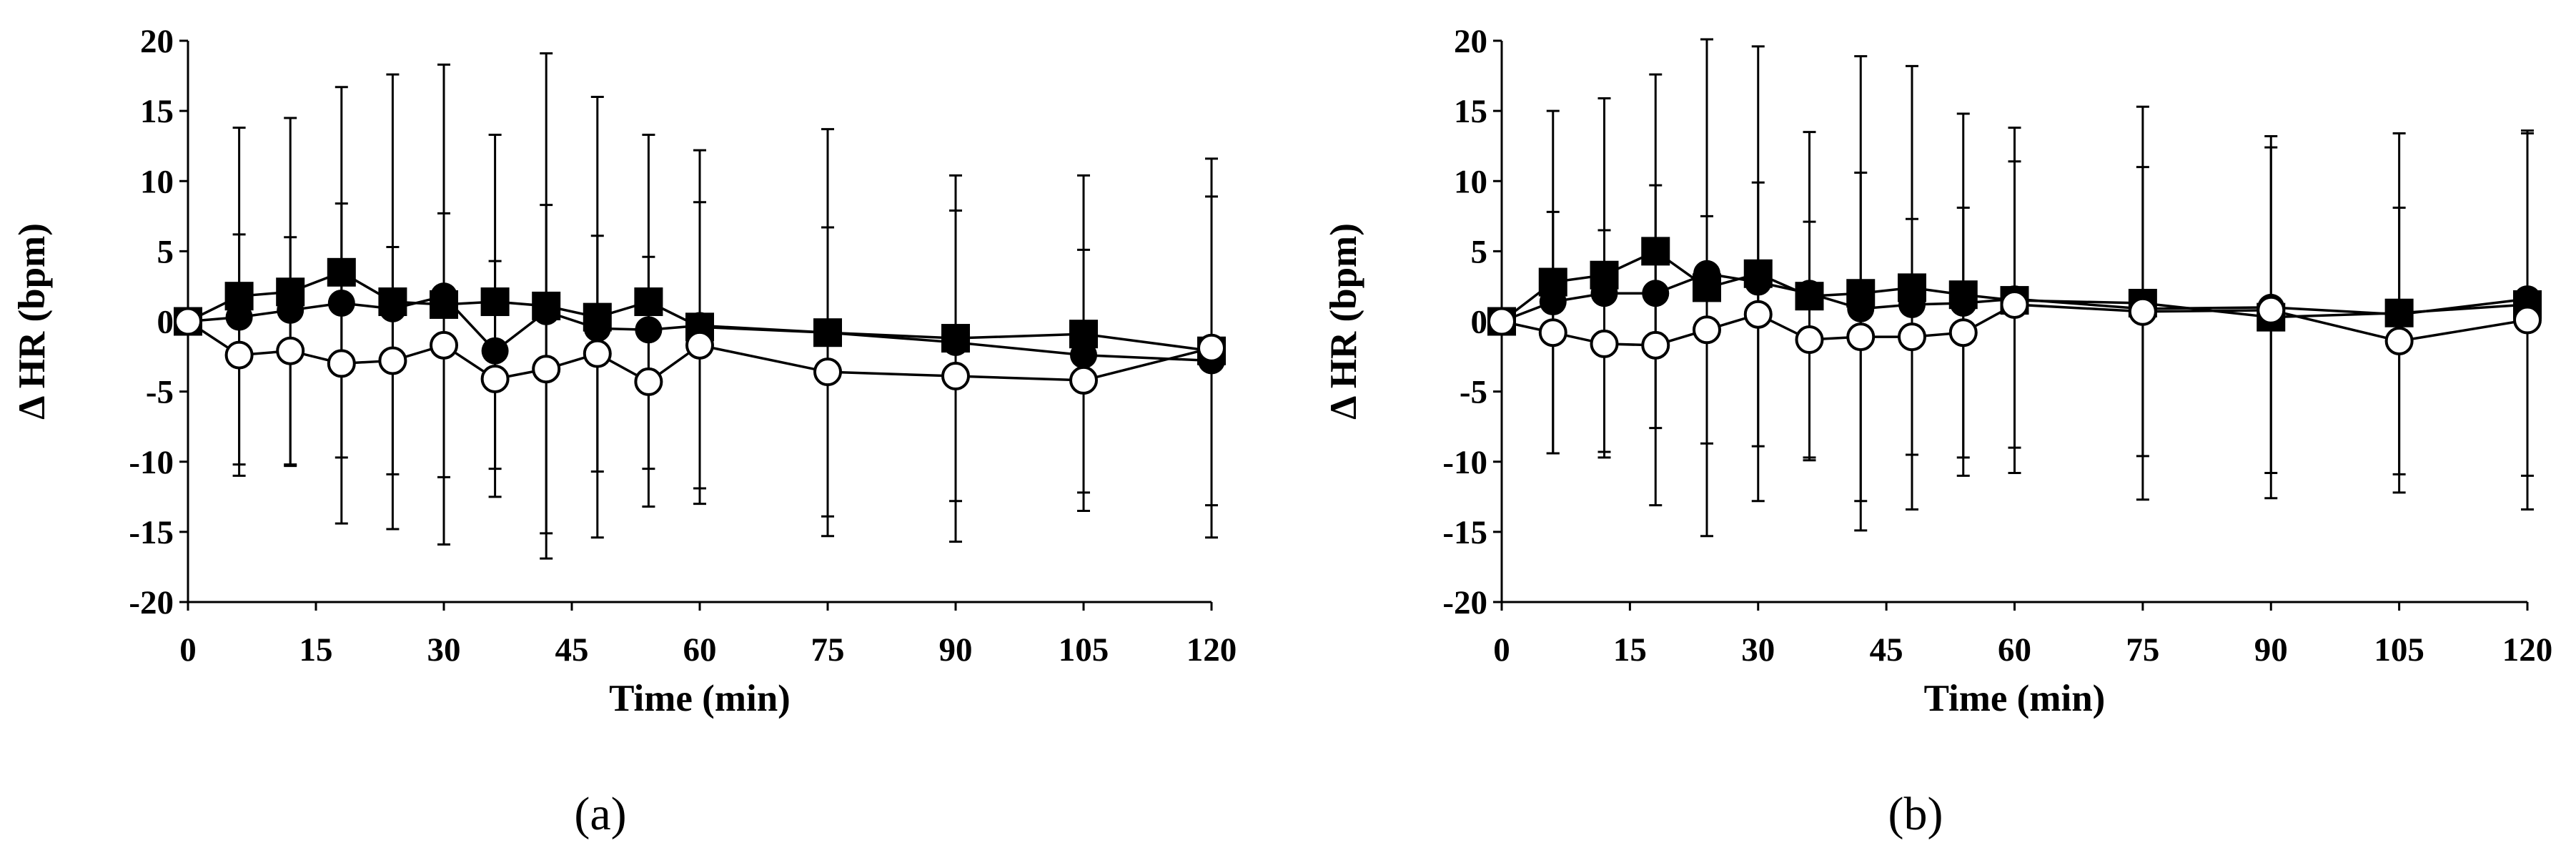  I want to click on panel-label: (a), so click(600, 814).